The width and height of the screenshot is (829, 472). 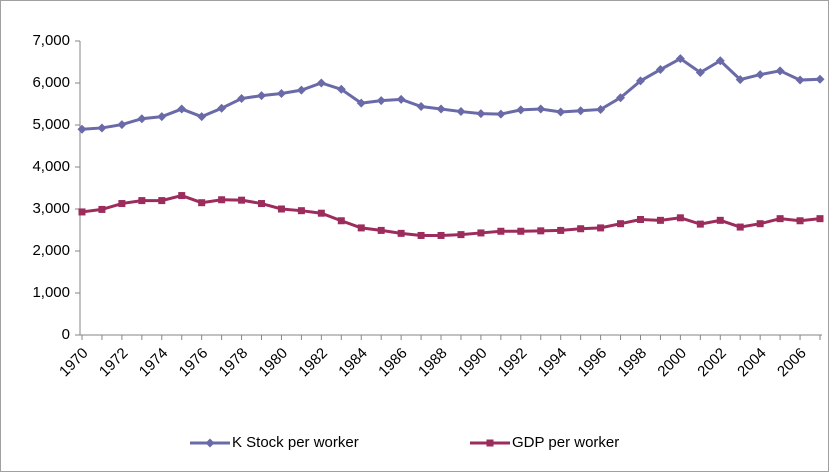 What do you see at coordinates (51, 250) in the screenshot?
I see `y-tick-label: 2,000` at bounding box center [51, 250].